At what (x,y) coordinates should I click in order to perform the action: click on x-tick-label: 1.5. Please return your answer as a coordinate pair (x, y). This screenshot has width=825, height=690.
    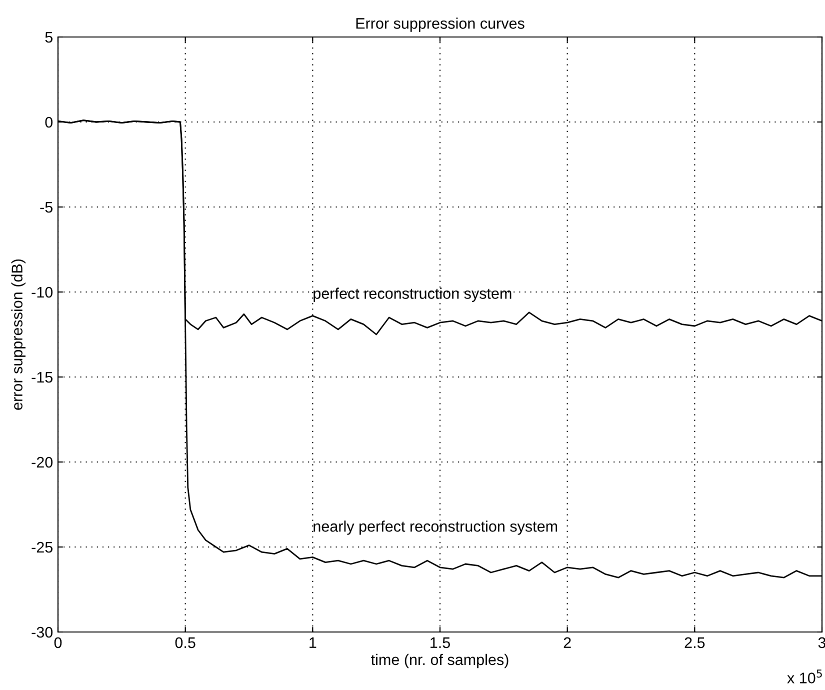
    Looking at the image, I should click on (440, 642).